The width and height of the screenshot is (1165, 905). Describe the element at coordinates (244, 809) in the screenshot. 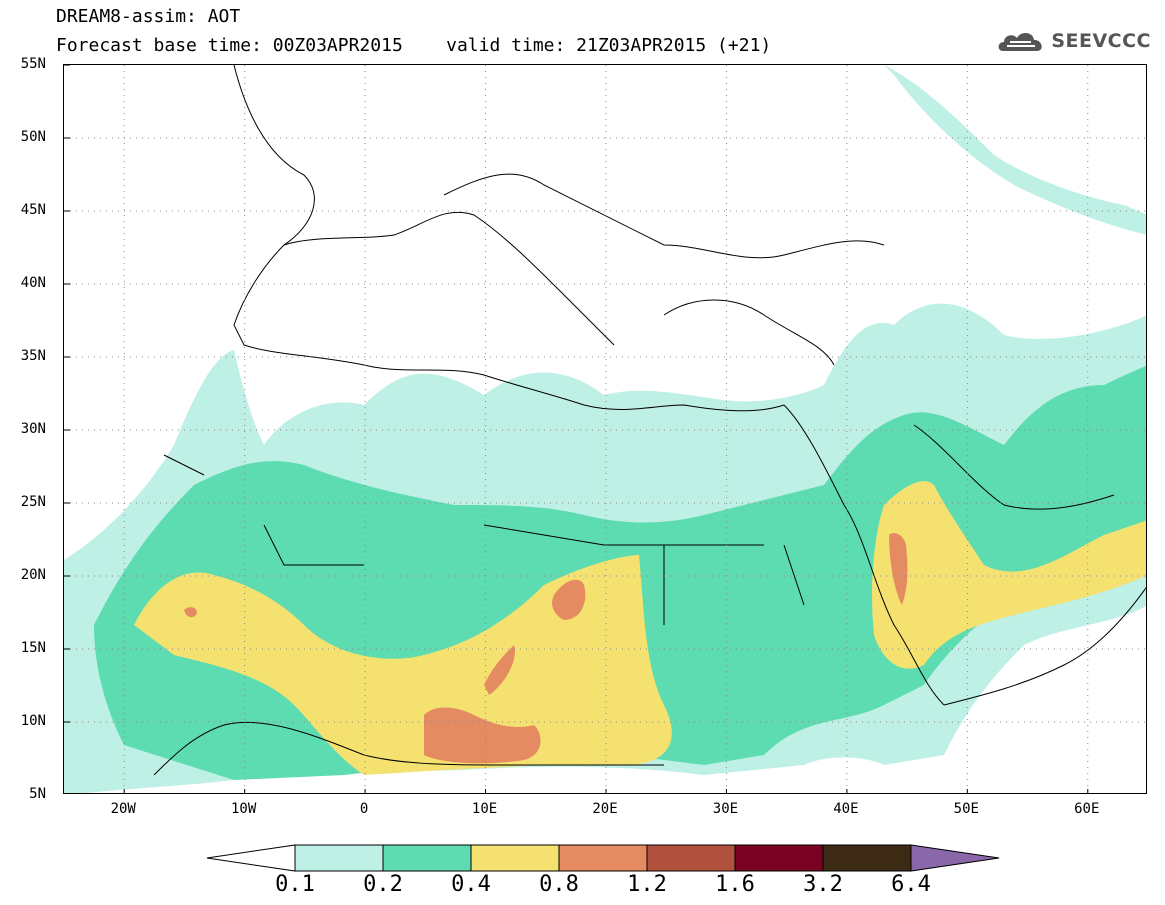

I see `lon-label-10W: 10W` at that location.